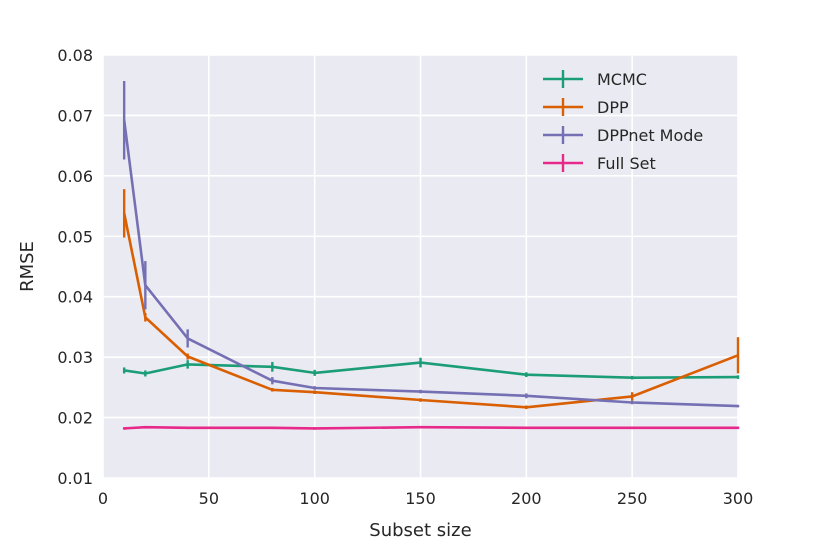 Image resolution: width=822 pixels, height=548 pixels. I want to click on x-tick-label: 300, so click(738, 498).